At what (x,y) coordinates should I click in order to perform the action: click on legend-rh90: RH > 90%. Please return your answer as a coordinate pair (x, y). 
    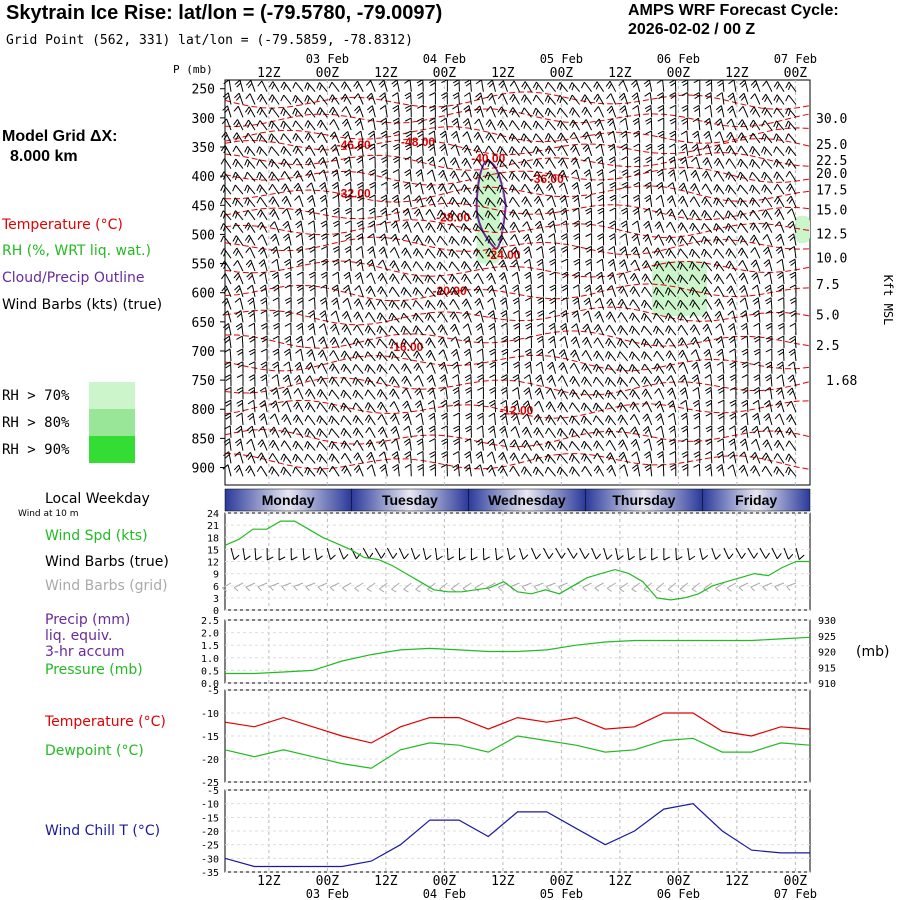
    Looking at the image, I should click on (36, 450).